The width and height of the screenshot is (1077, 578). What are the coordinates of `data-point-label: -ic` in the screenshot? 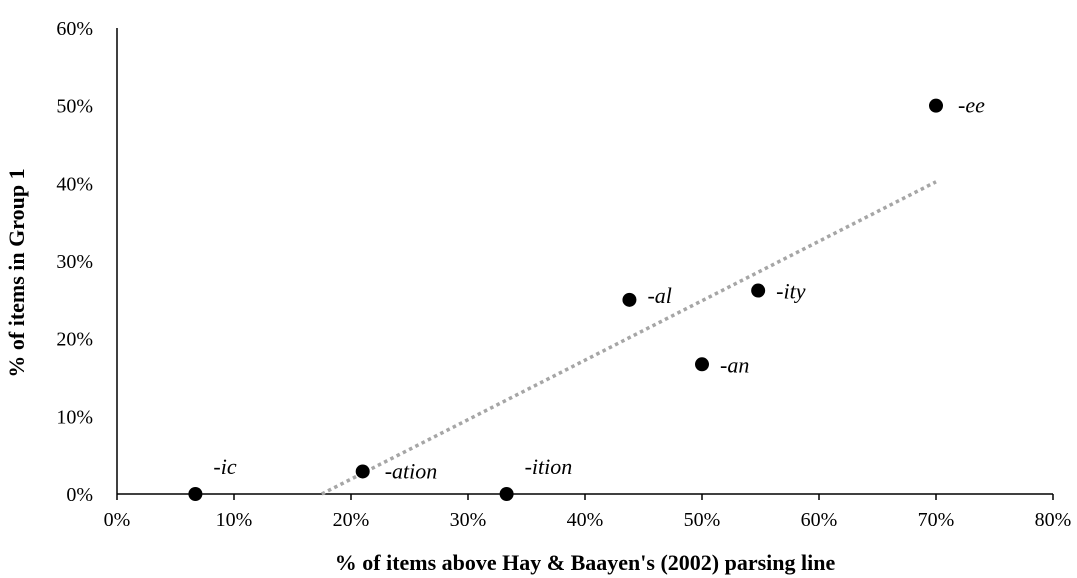 It's located at (224, 466).